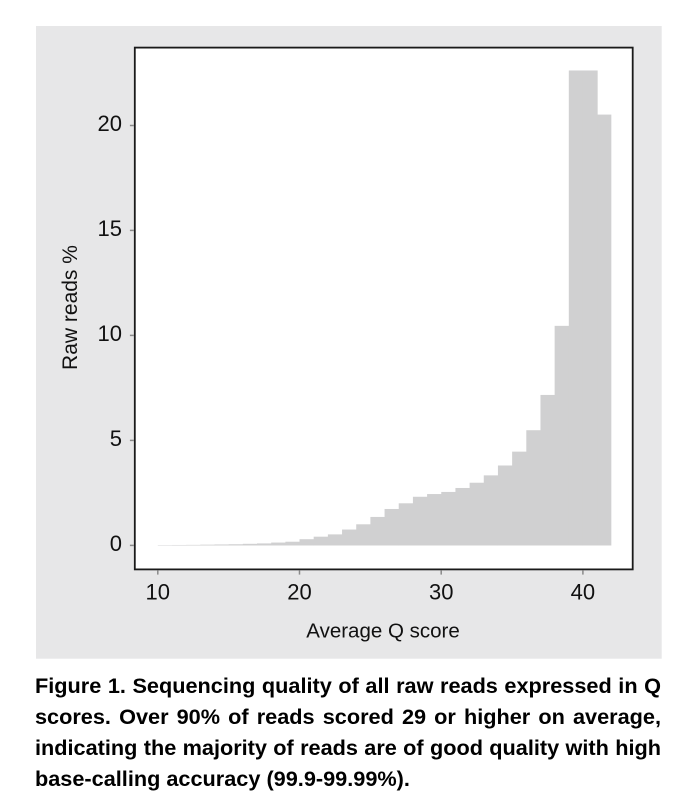 This screenshot has height=810, width=700. What do you see at coordinates (116, 438) in the screenshot?
I see `svg-text: 5` at bounding box center [116, 438].